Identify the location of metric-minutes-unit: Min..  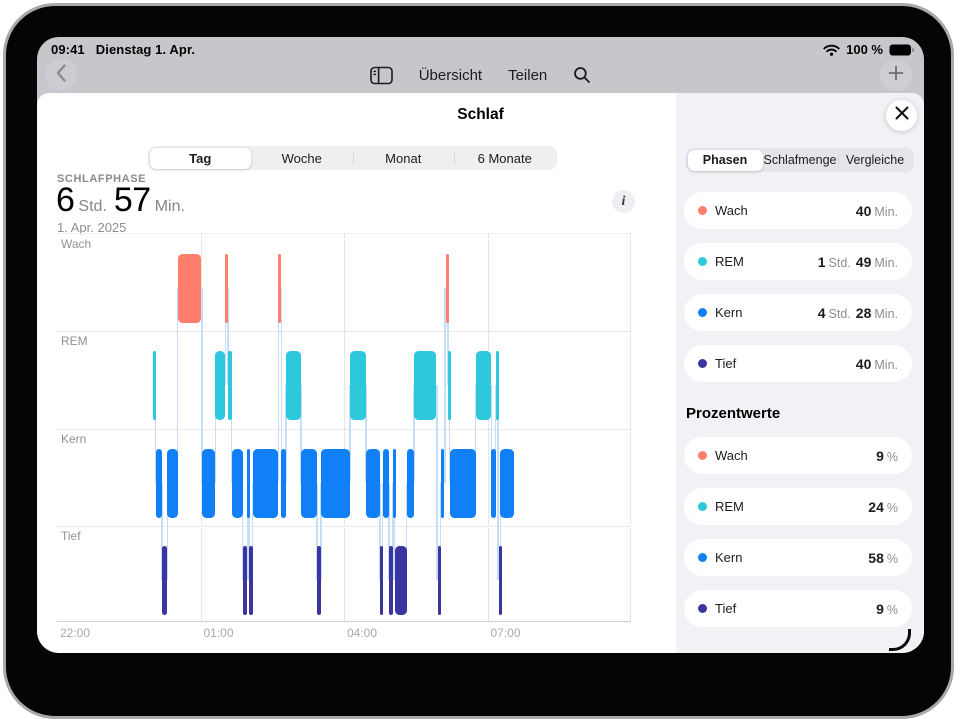
(169, 206).